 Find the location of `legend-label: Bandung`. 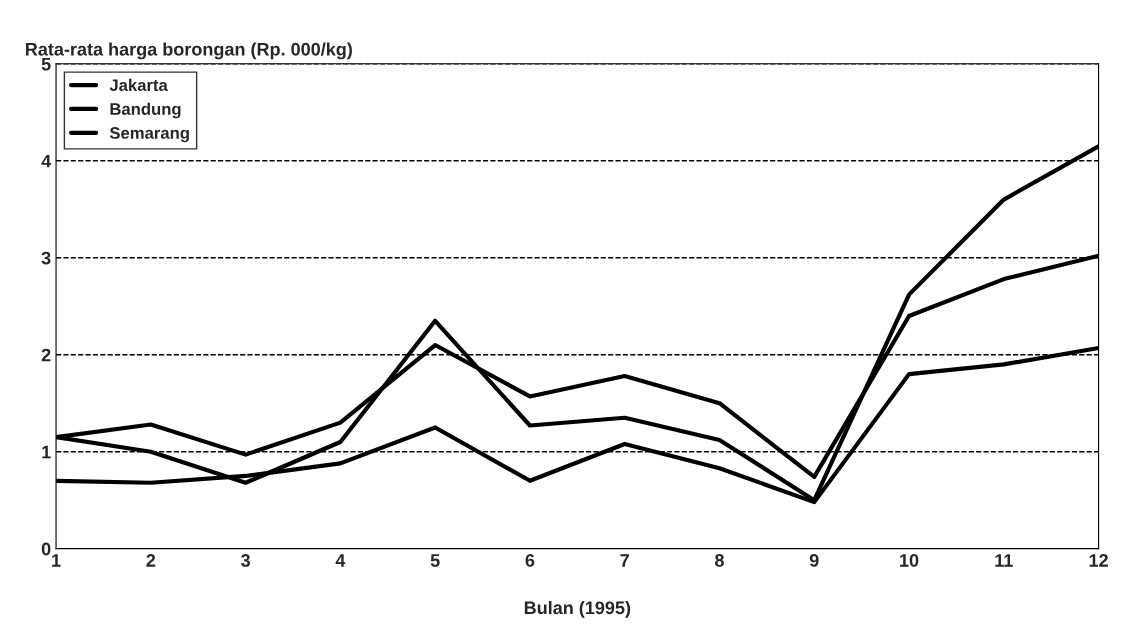

legend-label: Bandung is located at coordinates (145, 110).